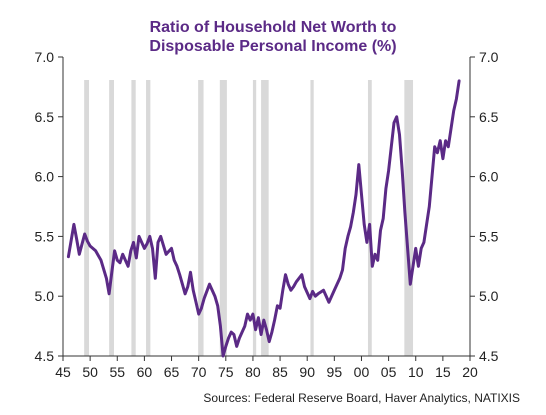  What do you see at coordinates (90, 372) in the screenshot?
I see `x-tick-label: 50` at bounding box center [90, 372].